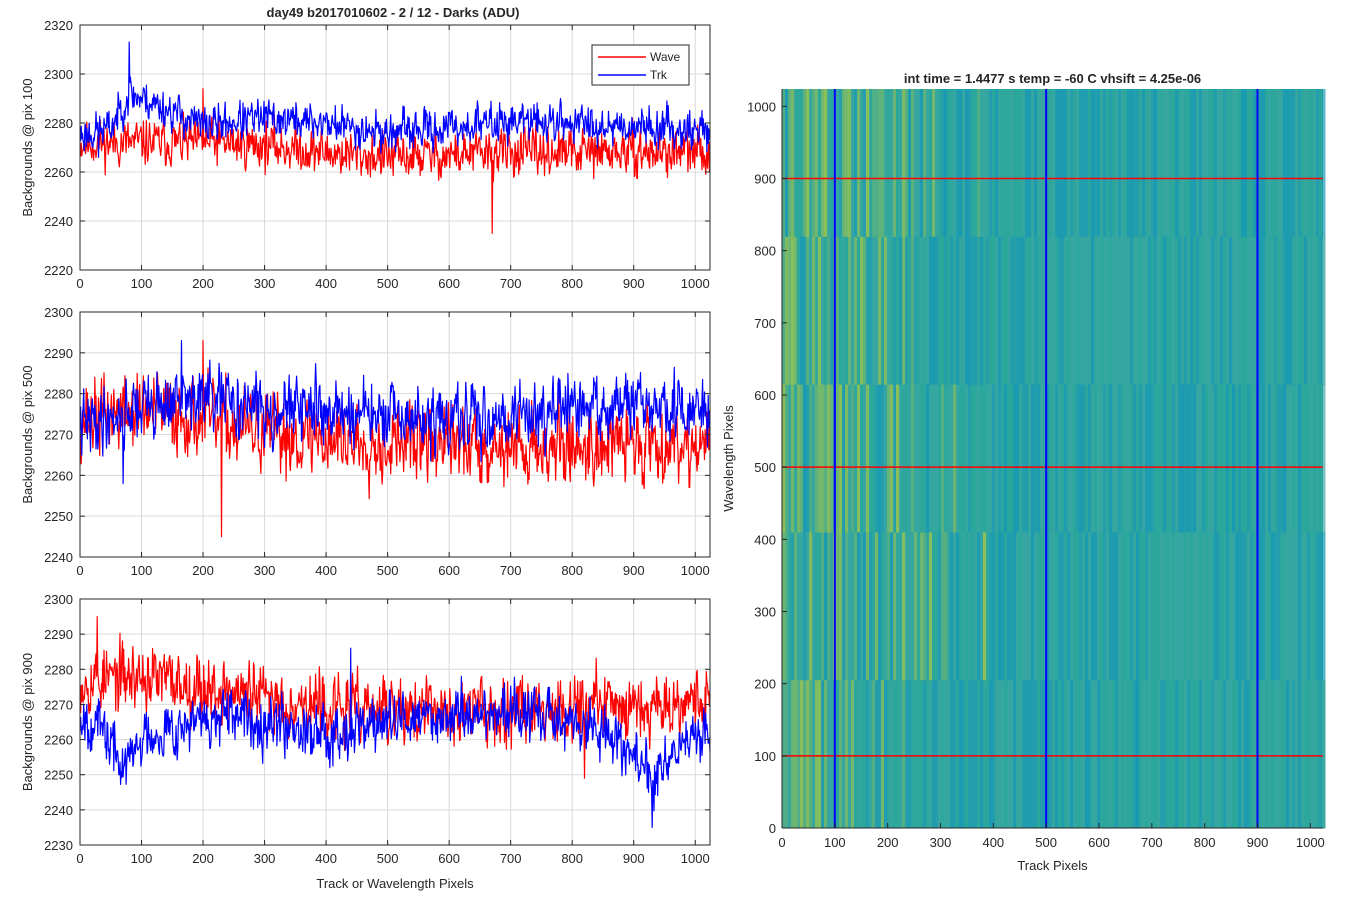  Describe the element at coordinates (511, 283) in the screenshot. I see `x-tick-label: 700` at that location.